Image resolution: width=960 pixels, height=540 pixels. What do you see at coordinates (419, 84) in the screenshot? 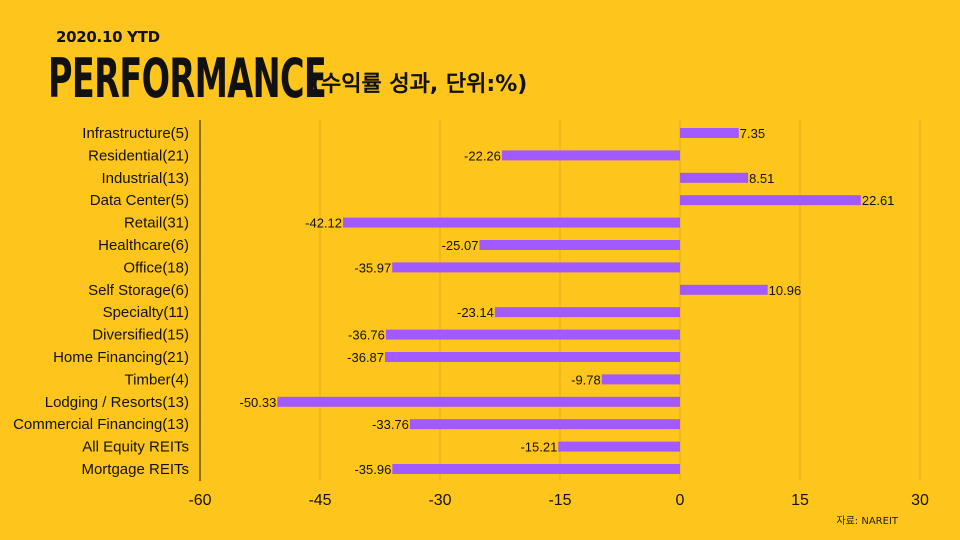
I see `unit-note: (수익률 성과, 단위:%)` at bounding box center [419, 84].